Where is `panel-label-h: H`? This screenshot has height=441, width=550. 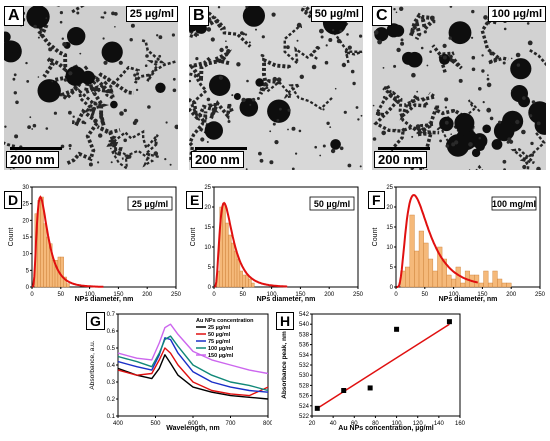
panel-label-h: H is located at coordinates (285, 321).